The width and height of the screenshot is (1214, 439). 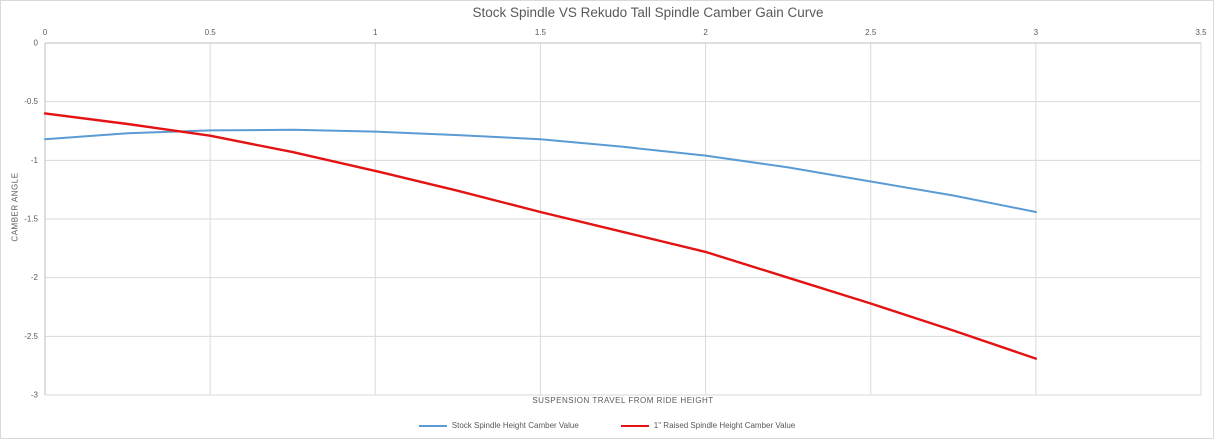 I want to click on y-tick-label: -3, so click(x=35, y=395).